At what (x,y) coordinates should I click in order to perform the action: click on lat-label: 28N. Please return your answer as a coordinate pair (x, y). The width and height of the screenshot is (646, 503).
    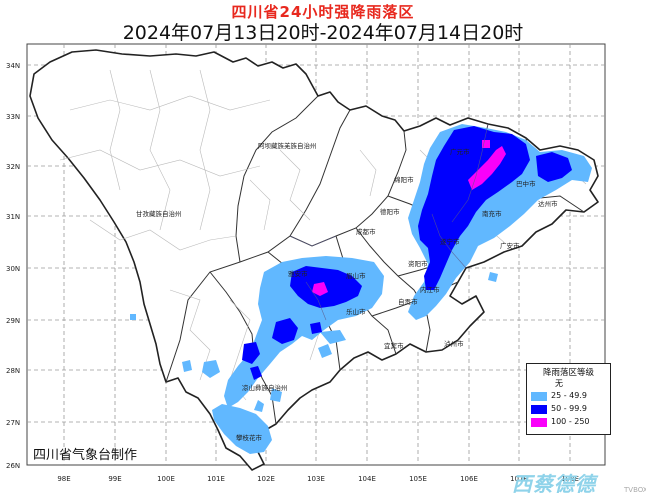
    Looking at the image, I should click on (13, 371).